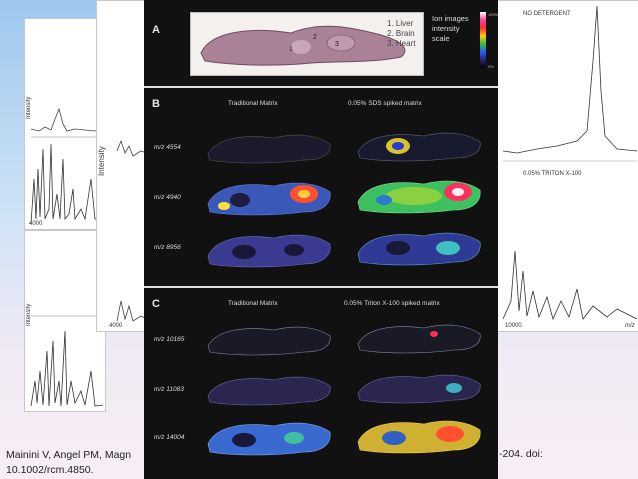 The height and width of the screenshot is (479, 638). I want to click on left-spectrum-y-label: Intensity, so click(29, 107).